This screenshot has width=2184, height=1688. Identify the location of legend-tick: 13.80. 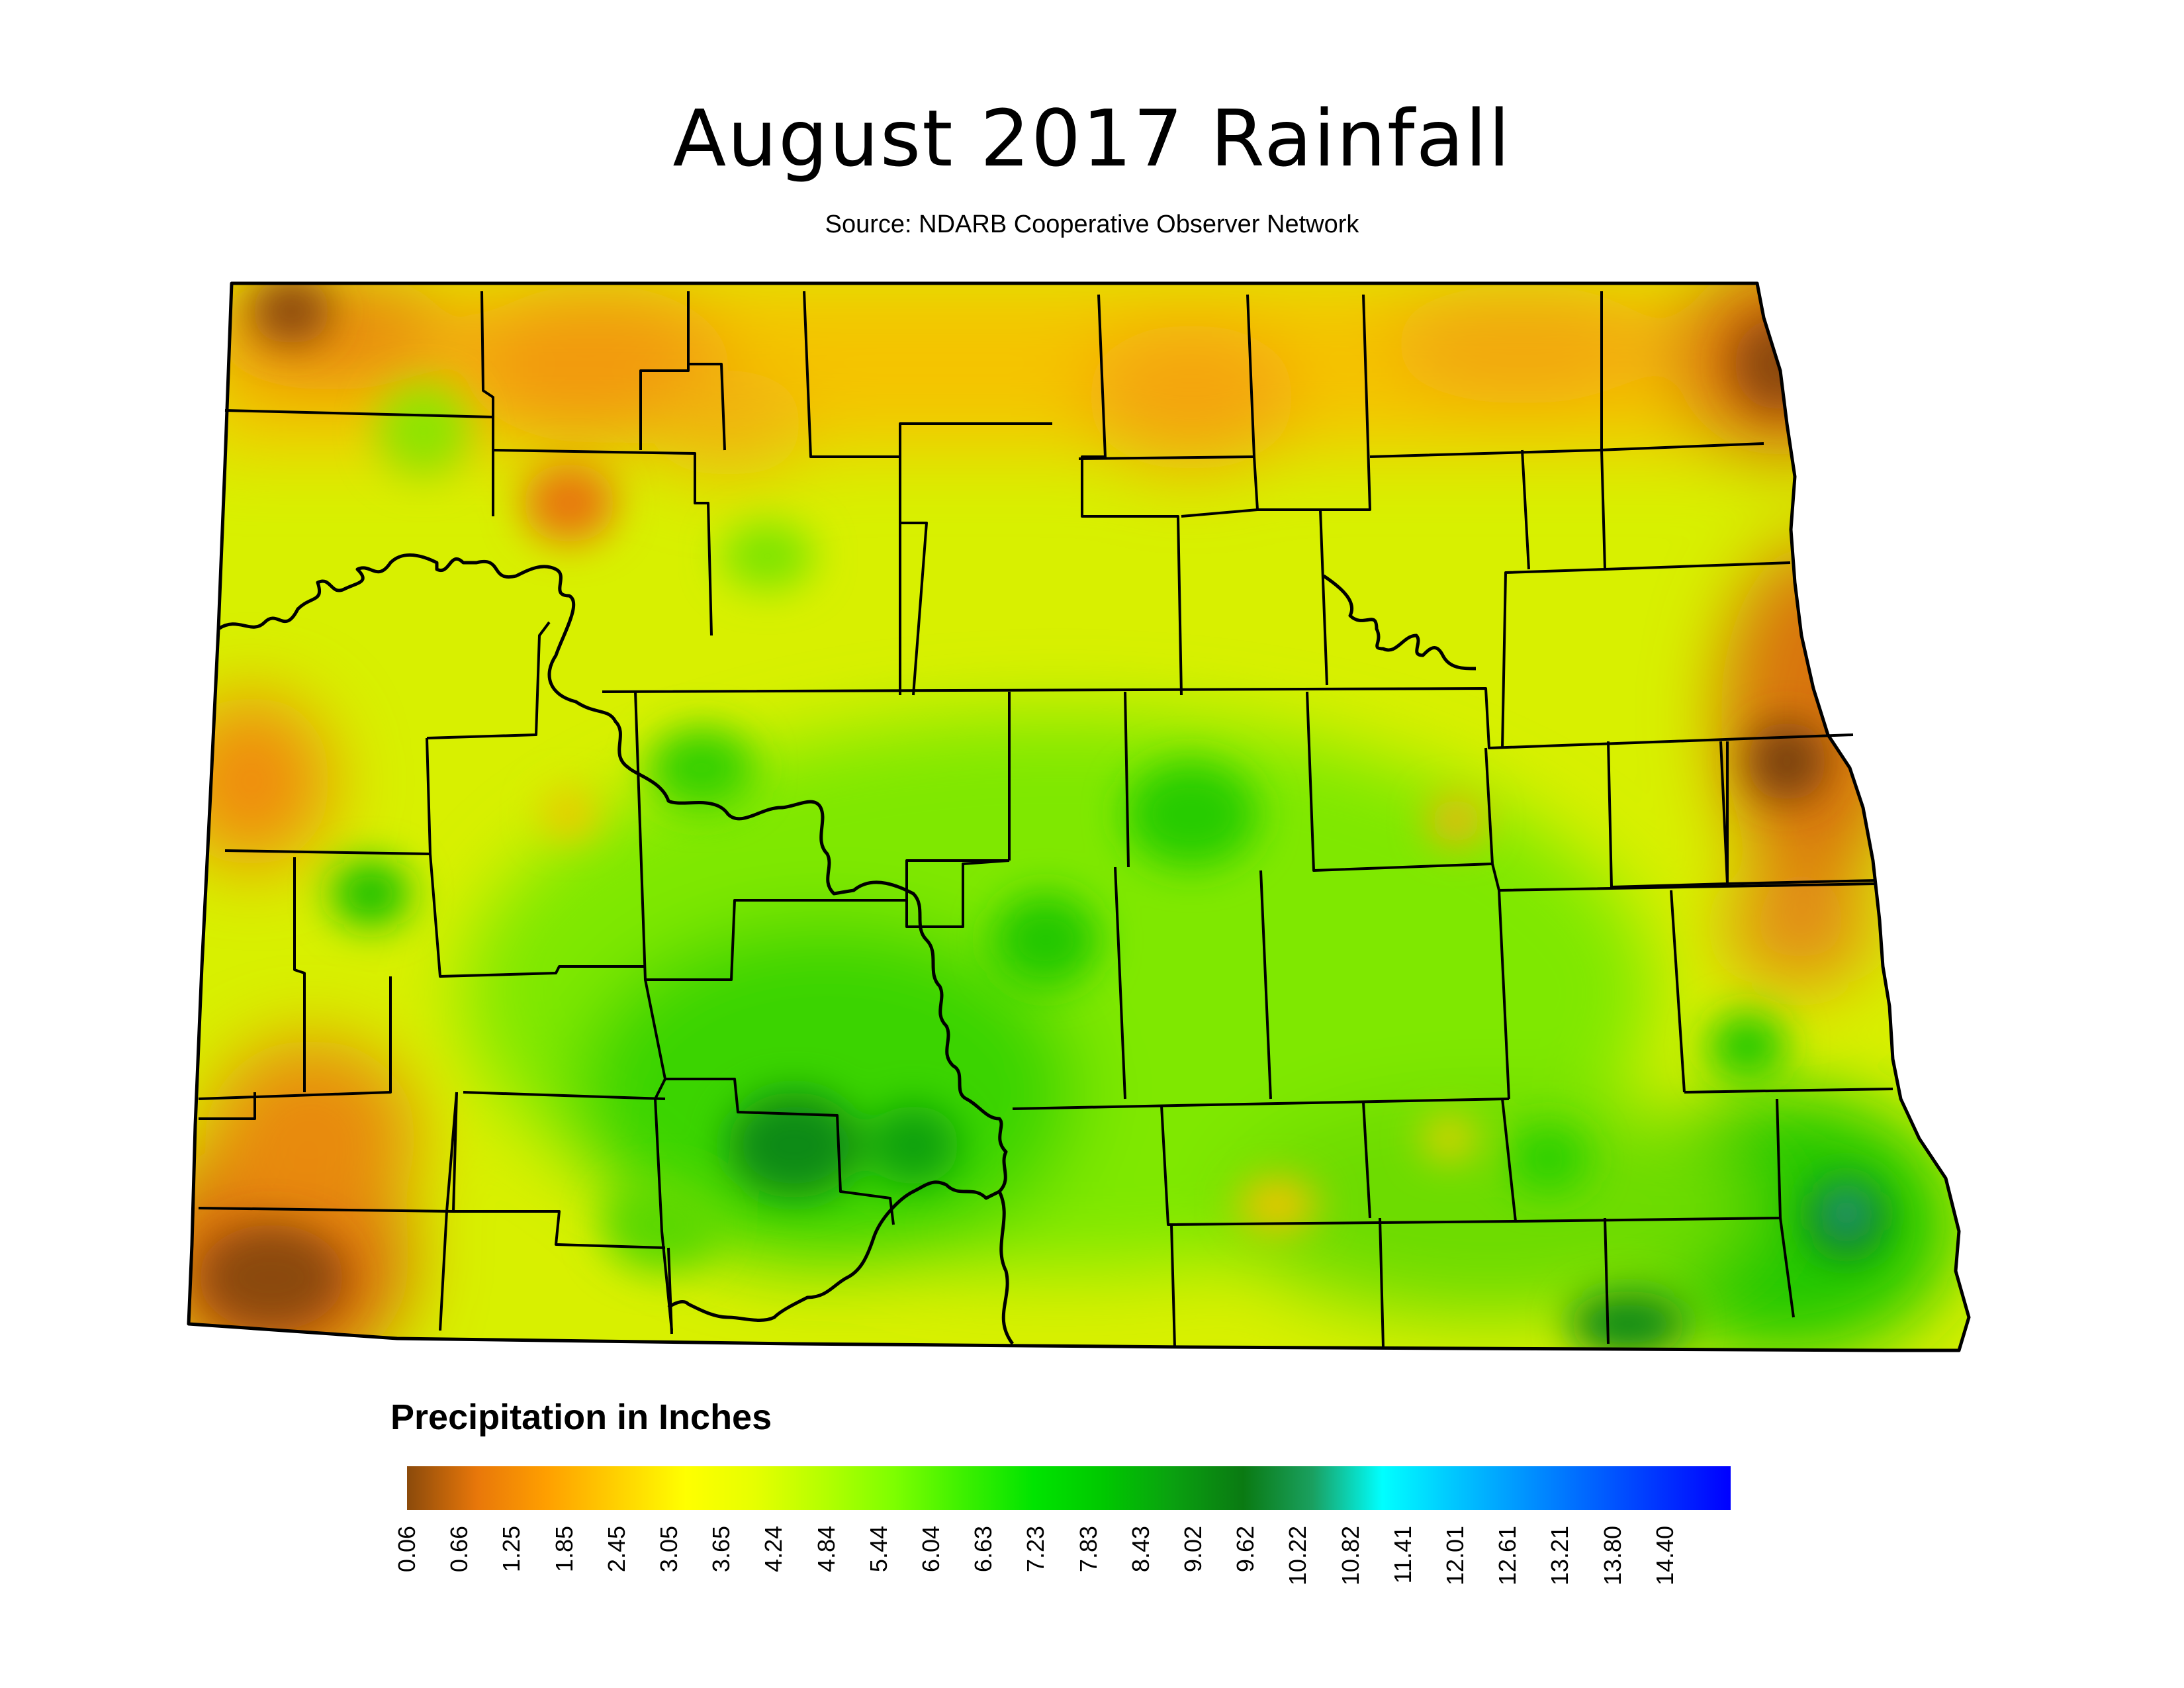
(1613, 1579).